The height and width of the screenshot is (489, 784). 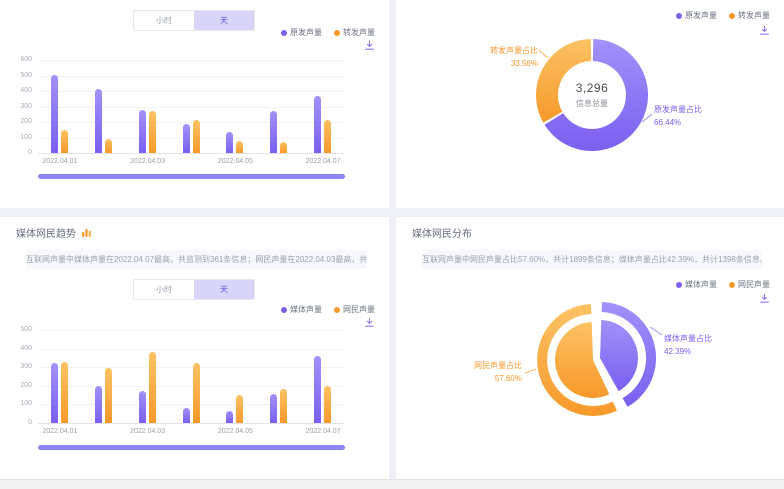 I want to click on pie-label-line, so click(x=656, y=331).